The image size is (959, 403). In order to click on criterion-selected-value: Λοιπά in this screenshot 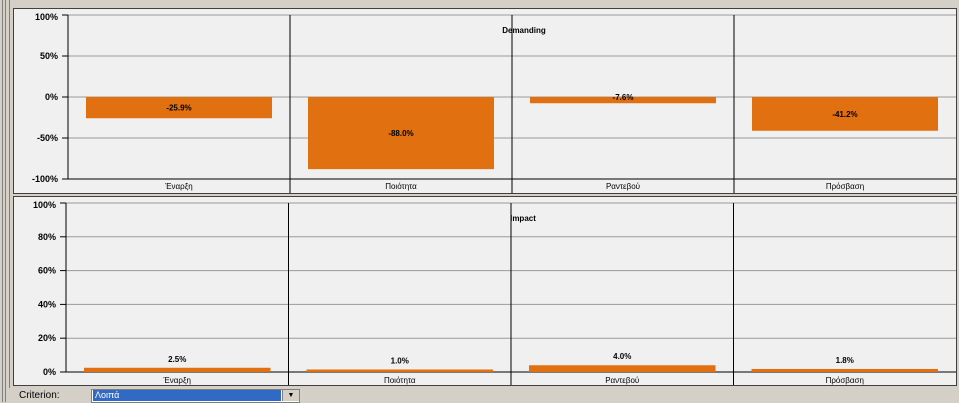, I will do `click(187, 395)`.